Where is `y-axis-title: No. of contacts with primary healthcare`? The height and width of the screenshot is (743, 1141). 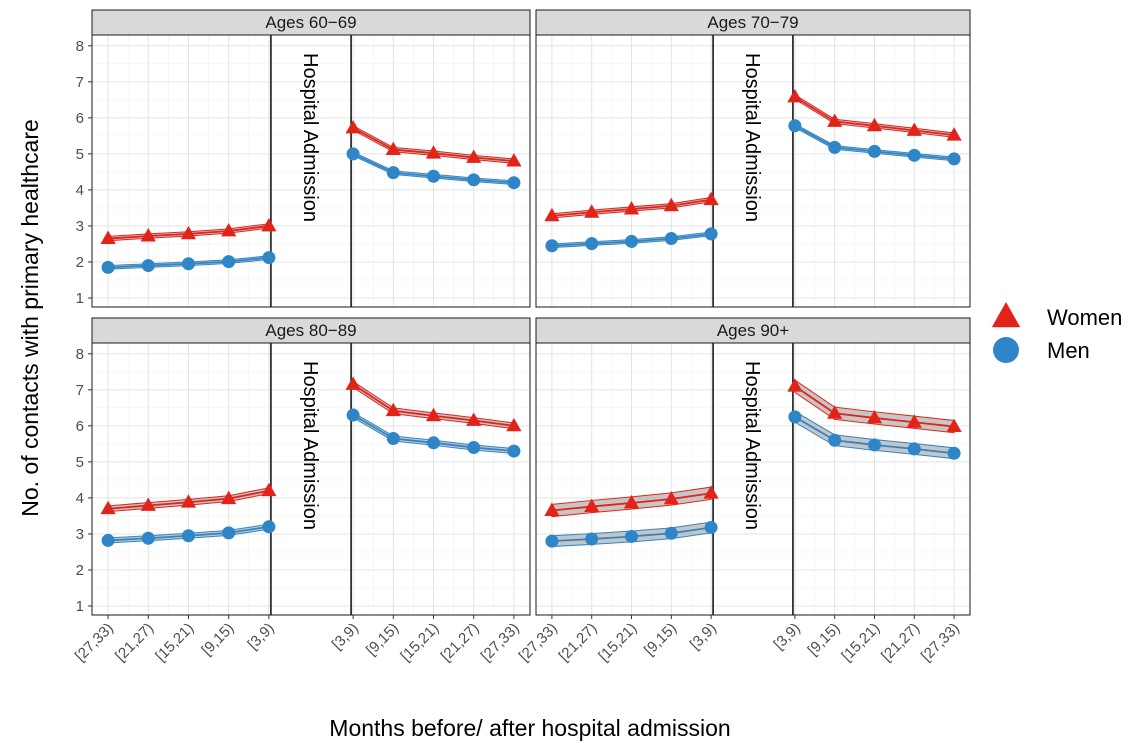
y-axis-title: No. of contacts with primary healthcare is located at coordinates (30, 318).